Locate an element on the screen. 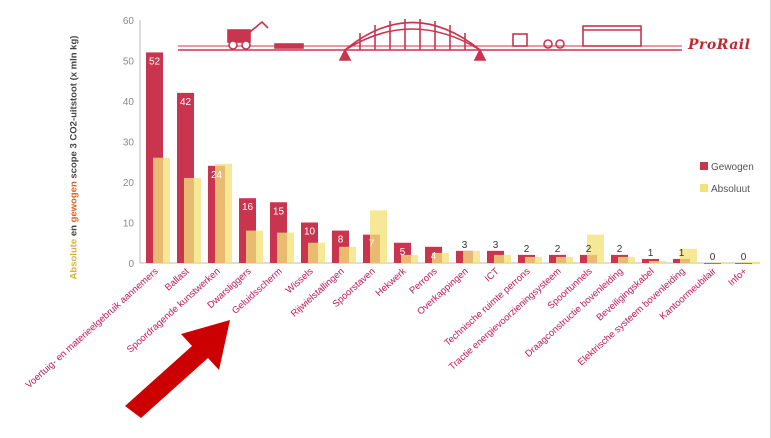  y-tick-label: 40 is located at coordinates (129, 102).